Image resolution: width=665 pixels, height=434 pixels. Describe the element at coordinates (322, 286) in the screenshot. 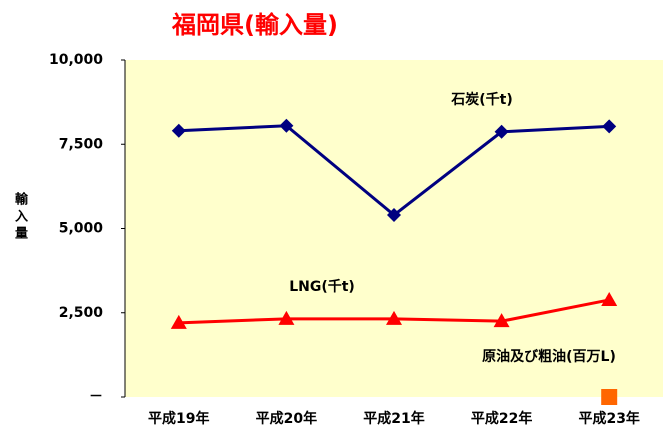

I see `series-label: LNG(千t)` at that location.